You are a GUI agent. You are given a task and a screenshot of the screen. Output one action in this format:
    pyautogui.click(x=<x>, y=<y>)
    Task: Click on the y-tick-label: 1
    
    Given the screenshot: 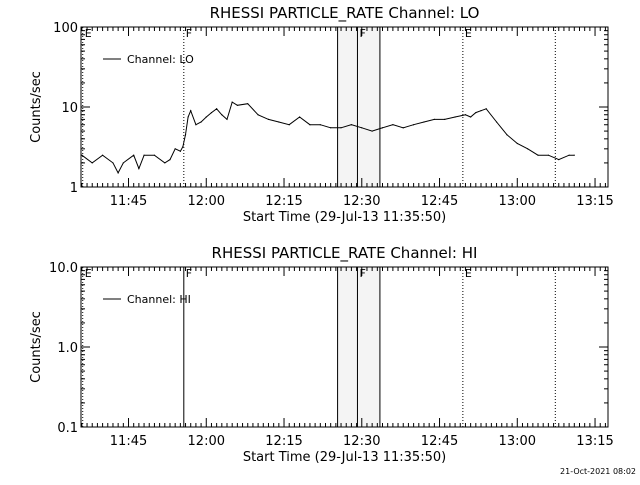 What is the action you would take?
    pyautogui.click(x=74, y=188)
    